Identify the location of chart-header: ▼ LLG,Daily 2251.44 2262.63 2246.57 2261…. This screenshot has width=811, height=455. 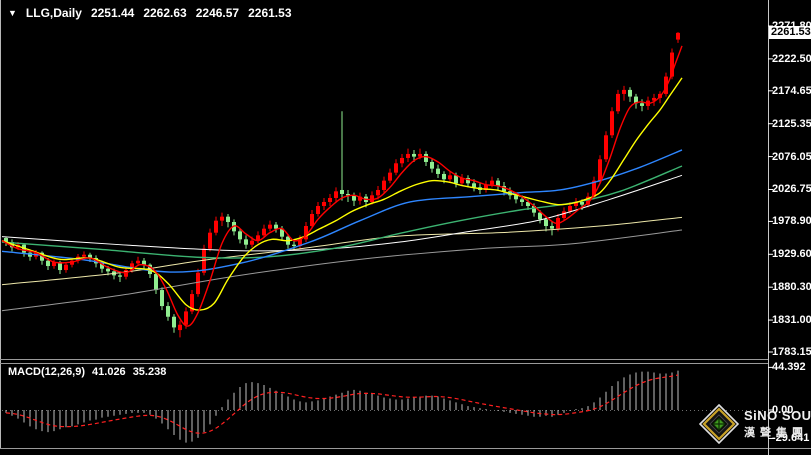
(150, 13).